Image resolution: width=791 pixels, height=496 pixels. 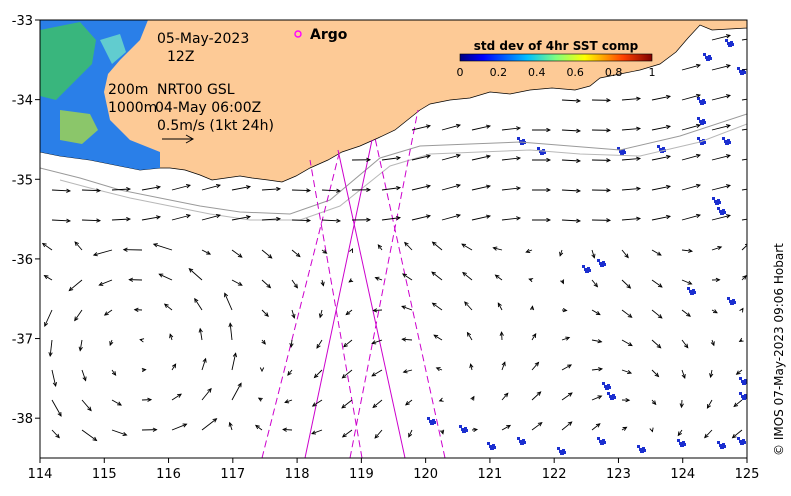 What do you see at coordinates (104, 474) in the screenshot?
I see `x-tick-label: 115` at bounding box center [104, 474].